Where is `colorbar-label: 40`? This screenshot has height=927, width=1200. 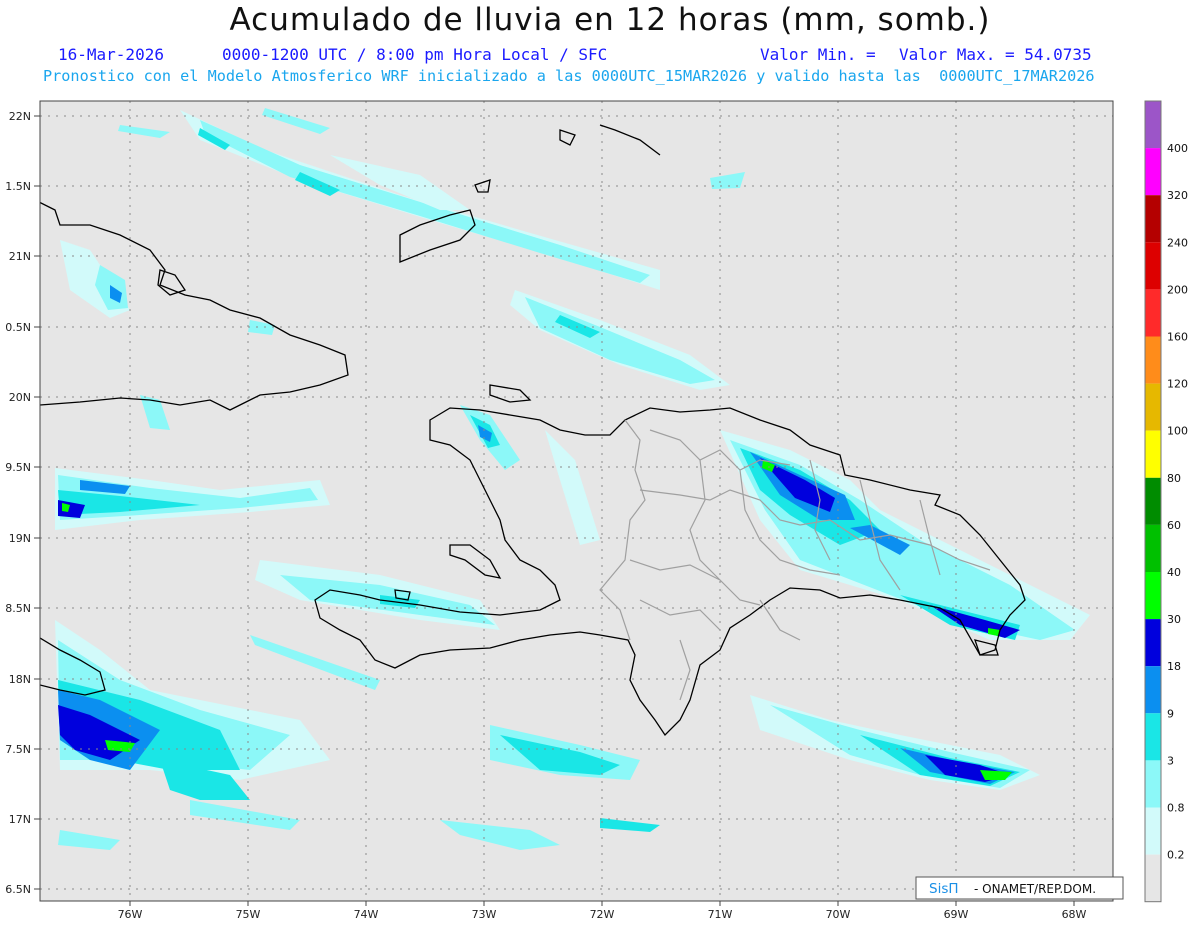
colorbar-label: 40 is located at coordinates (1174, 572).